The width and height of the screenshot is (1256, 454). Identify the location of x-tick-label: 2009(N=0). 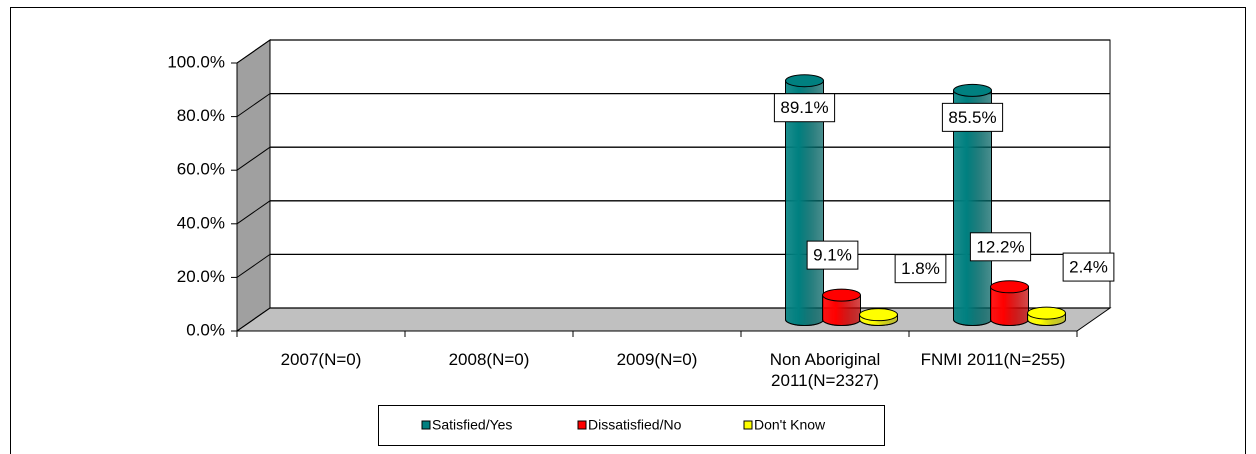
(657, 359).